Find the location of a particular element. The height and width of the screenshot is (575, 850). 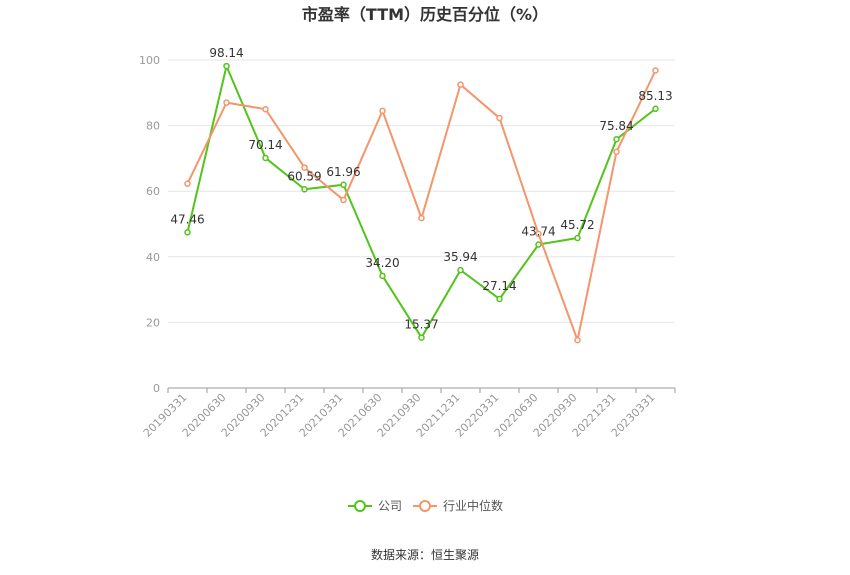

data-label: 98.14 is located at coordinates (226, 53).